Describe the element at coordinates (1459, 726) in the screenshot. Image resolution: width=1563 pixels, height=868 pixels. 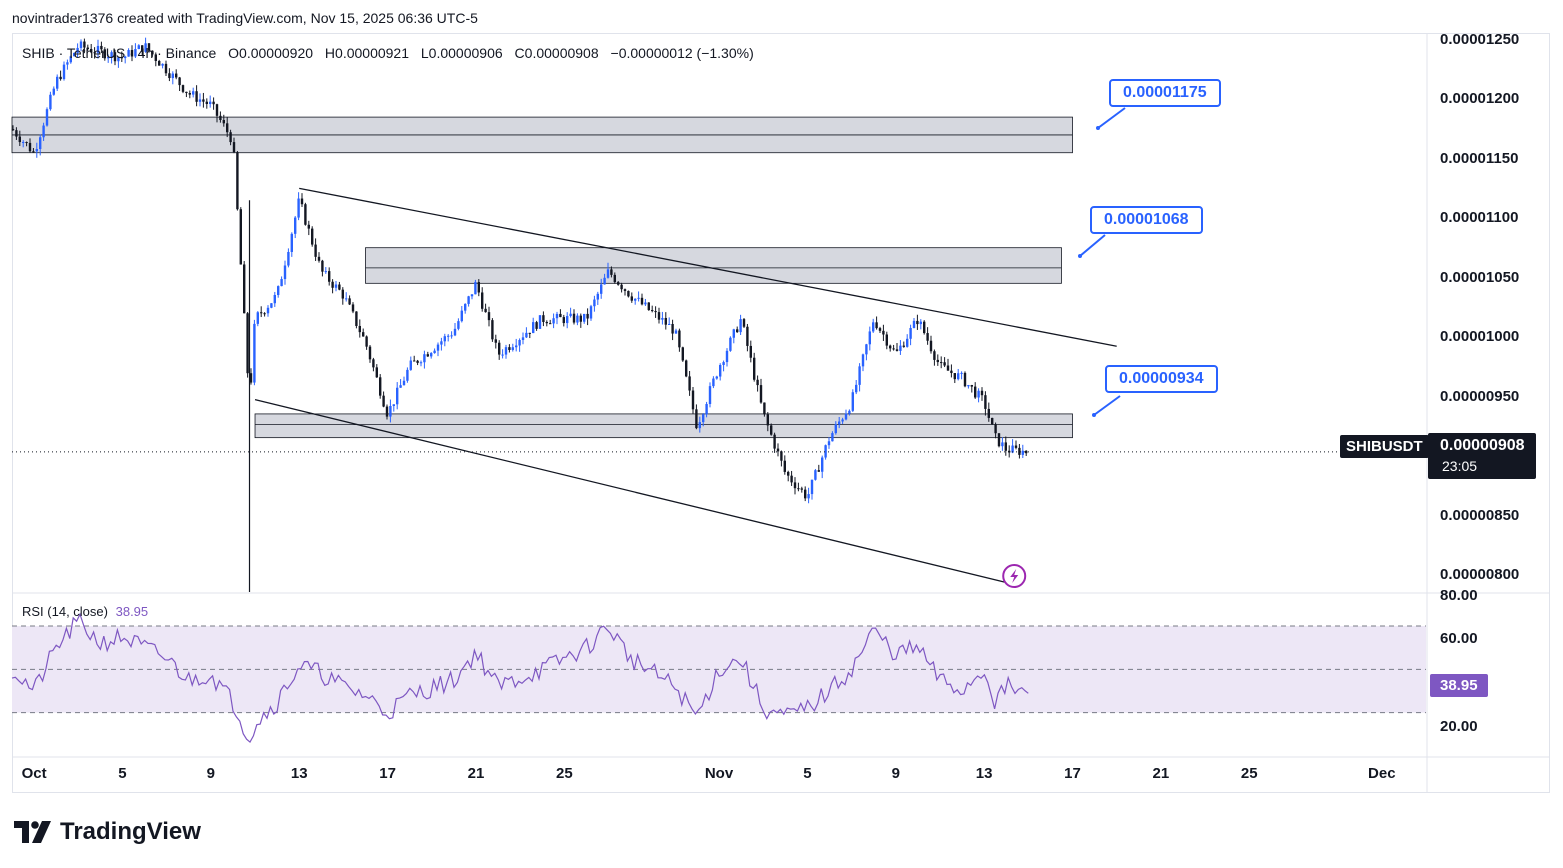
I see `rsi-axis-label: 20.00` at that location.